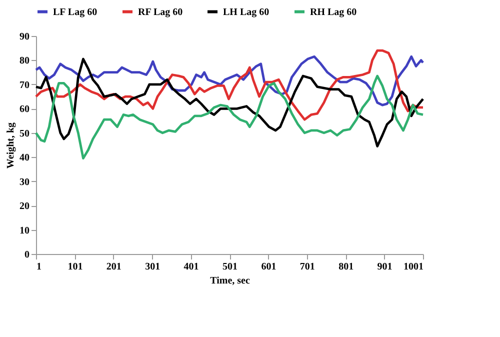 The image size is (500, 337). What do you see at coordinates (152, 267) in the screenshot?
I see `x-tick-label: 301` at bounding box center [152, 267].